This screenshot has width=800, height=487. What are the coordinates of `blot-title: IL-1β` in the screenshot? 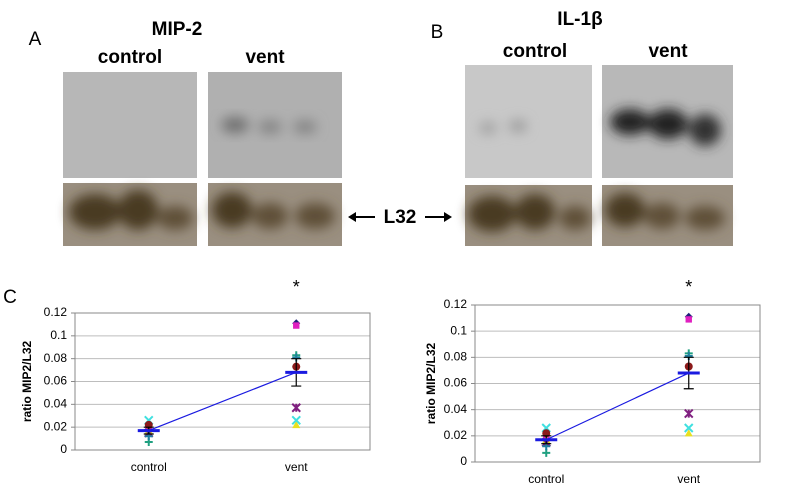 It's located at (579, 19).